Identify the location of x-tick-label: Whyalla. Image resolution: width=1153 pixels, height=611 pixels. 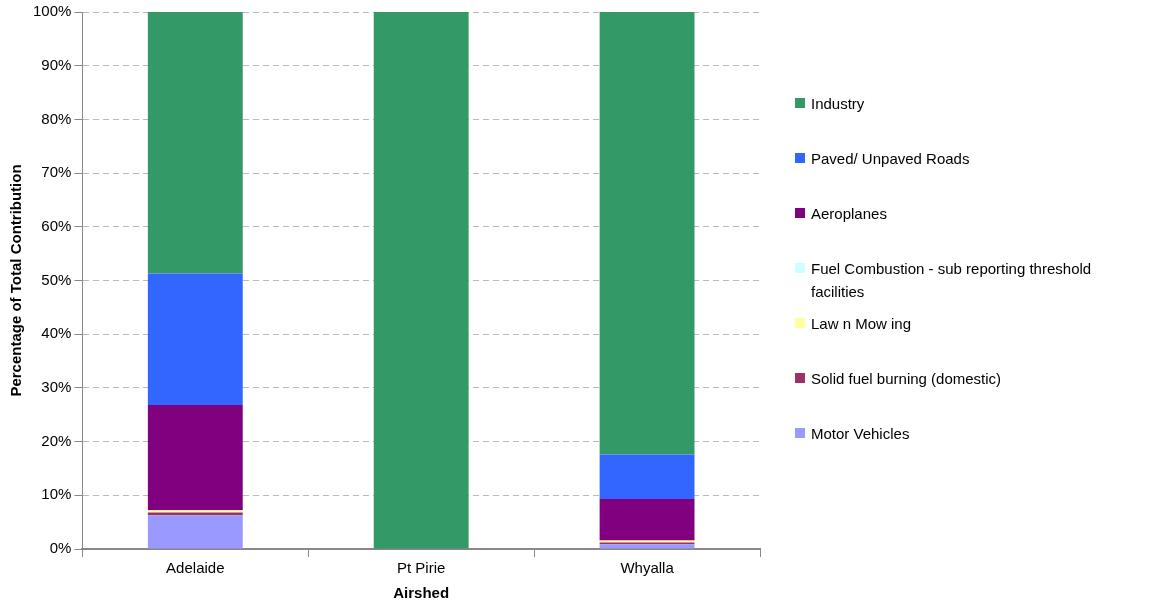
(647, 568).